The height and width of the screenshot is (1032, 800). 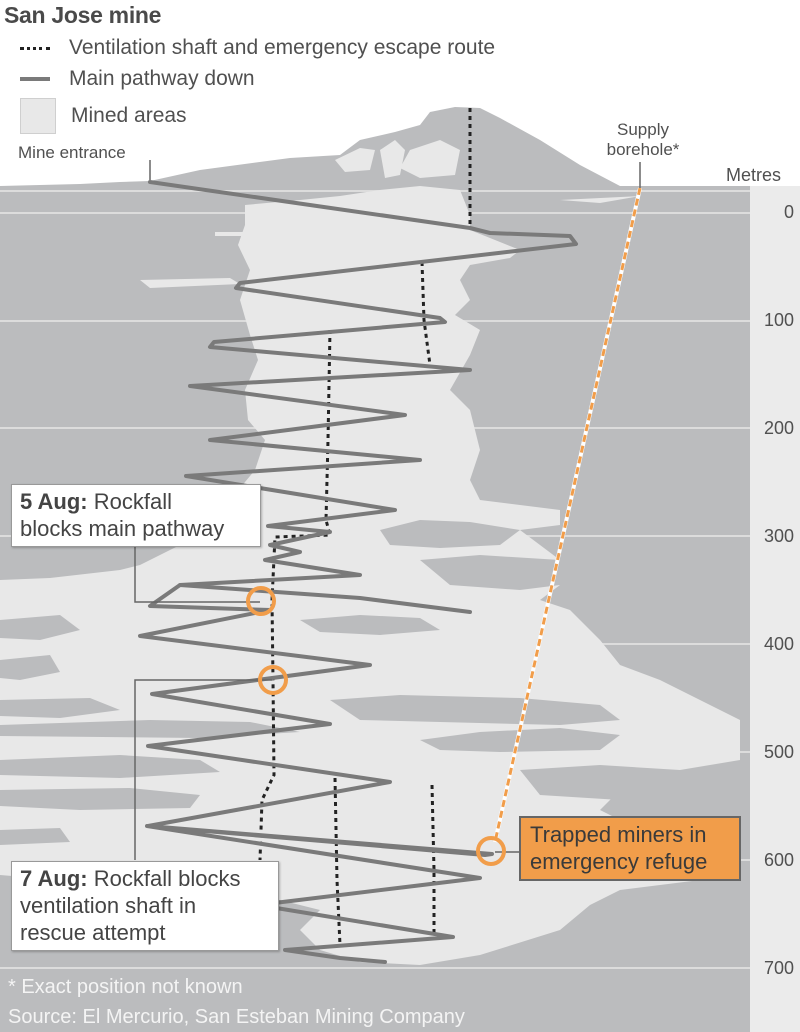 I want to click on callout-aug5-date: 5 Aug:, so click(x=54, y=501).